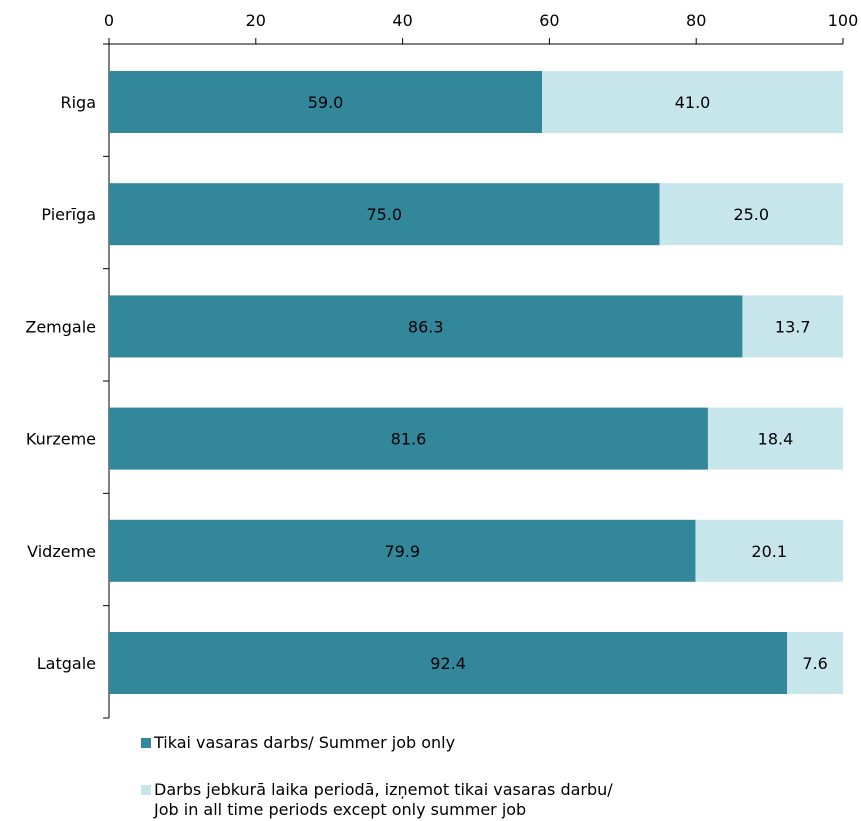 This screenshot has height=821, width=861. What do you see at coordinates (696, 20) in the screenshot?
I see `x-tick-label: 80` at bounding box center [696, 20].